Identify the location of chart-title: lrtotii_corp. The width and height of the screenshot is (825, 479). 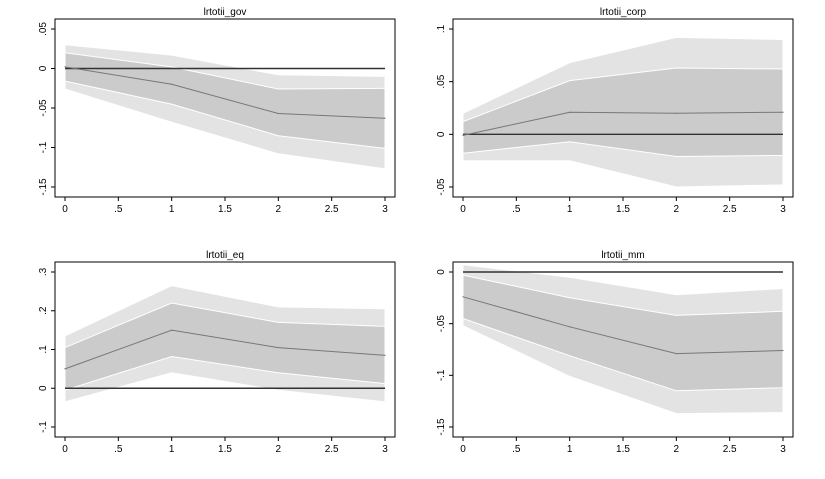
(623, 12).